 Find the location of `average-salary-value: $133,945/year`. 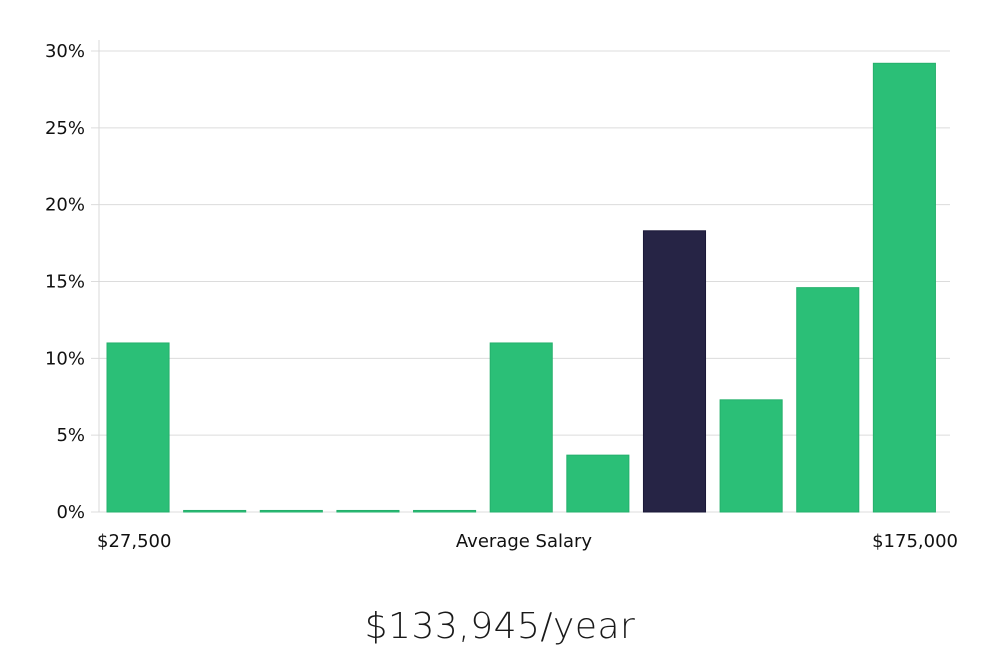

average-salary-value: $133,945/year is located at coordinates (500, 626).